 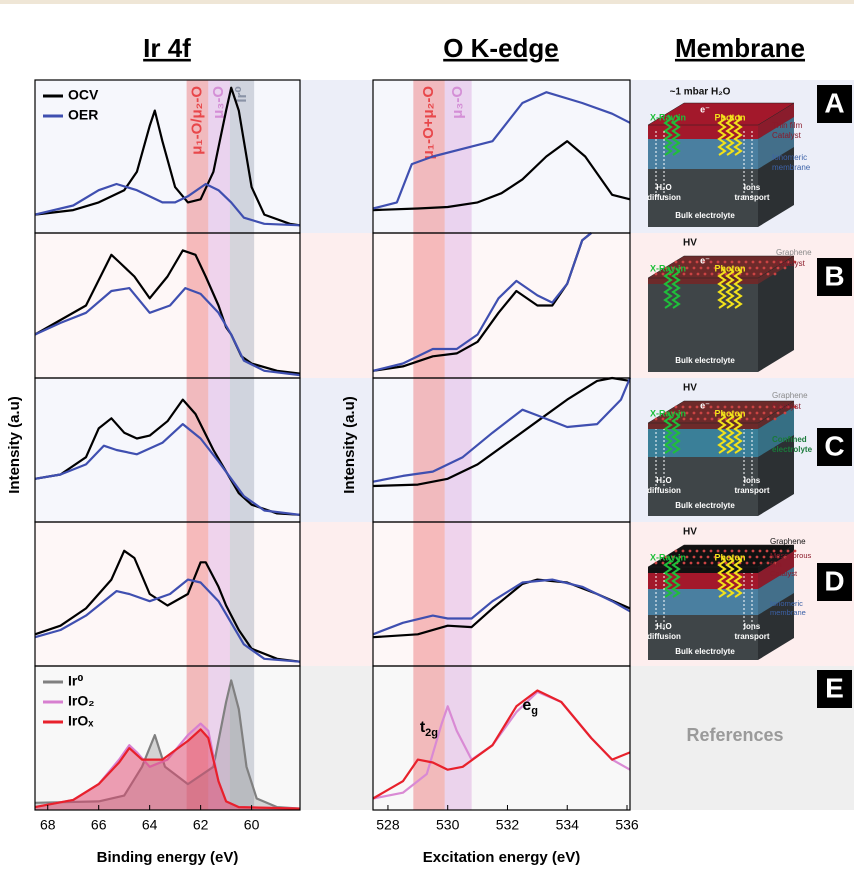 I want to click on annotation: t2g, so click(x=429, y=729).